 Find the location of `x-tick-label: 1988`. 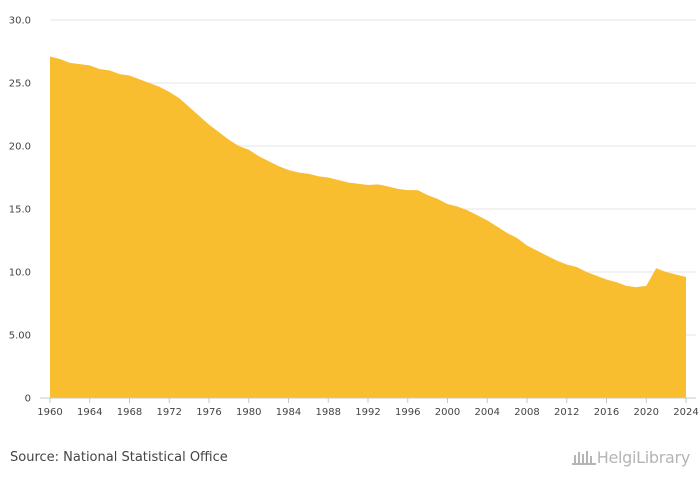

x-tick-label: 1988 is located at coordinates (328, 412).